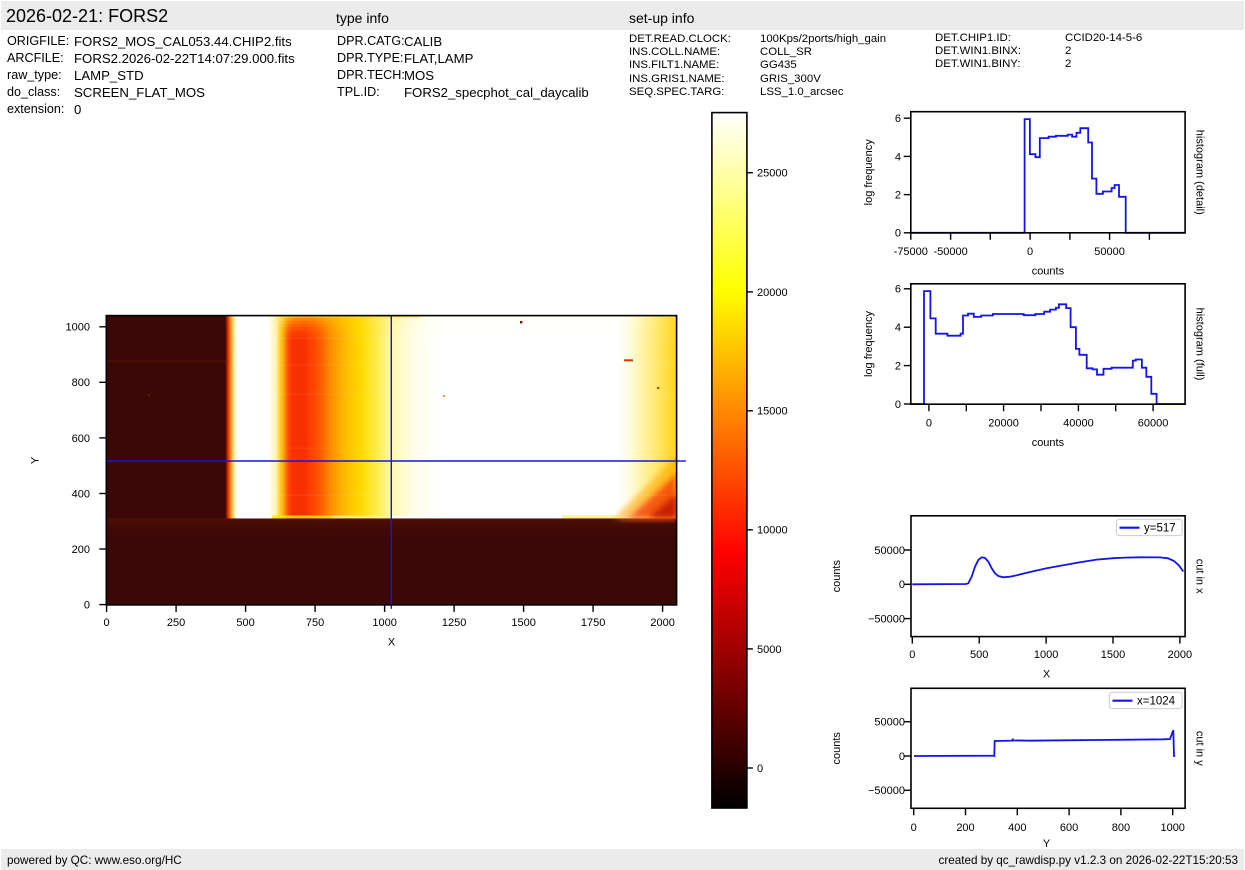  What do you see at coordinates (1160, 529) in the screenshot?
I see `svg-text: y=517` at bounding box center [1160, 529].